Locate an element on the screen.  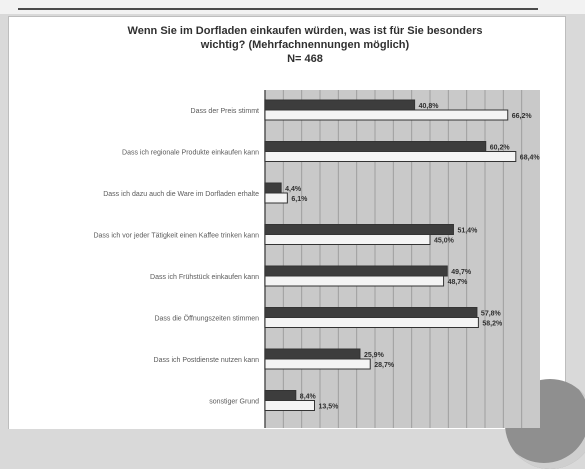
data-label: 25,9% is located at coordinates (374, 355).